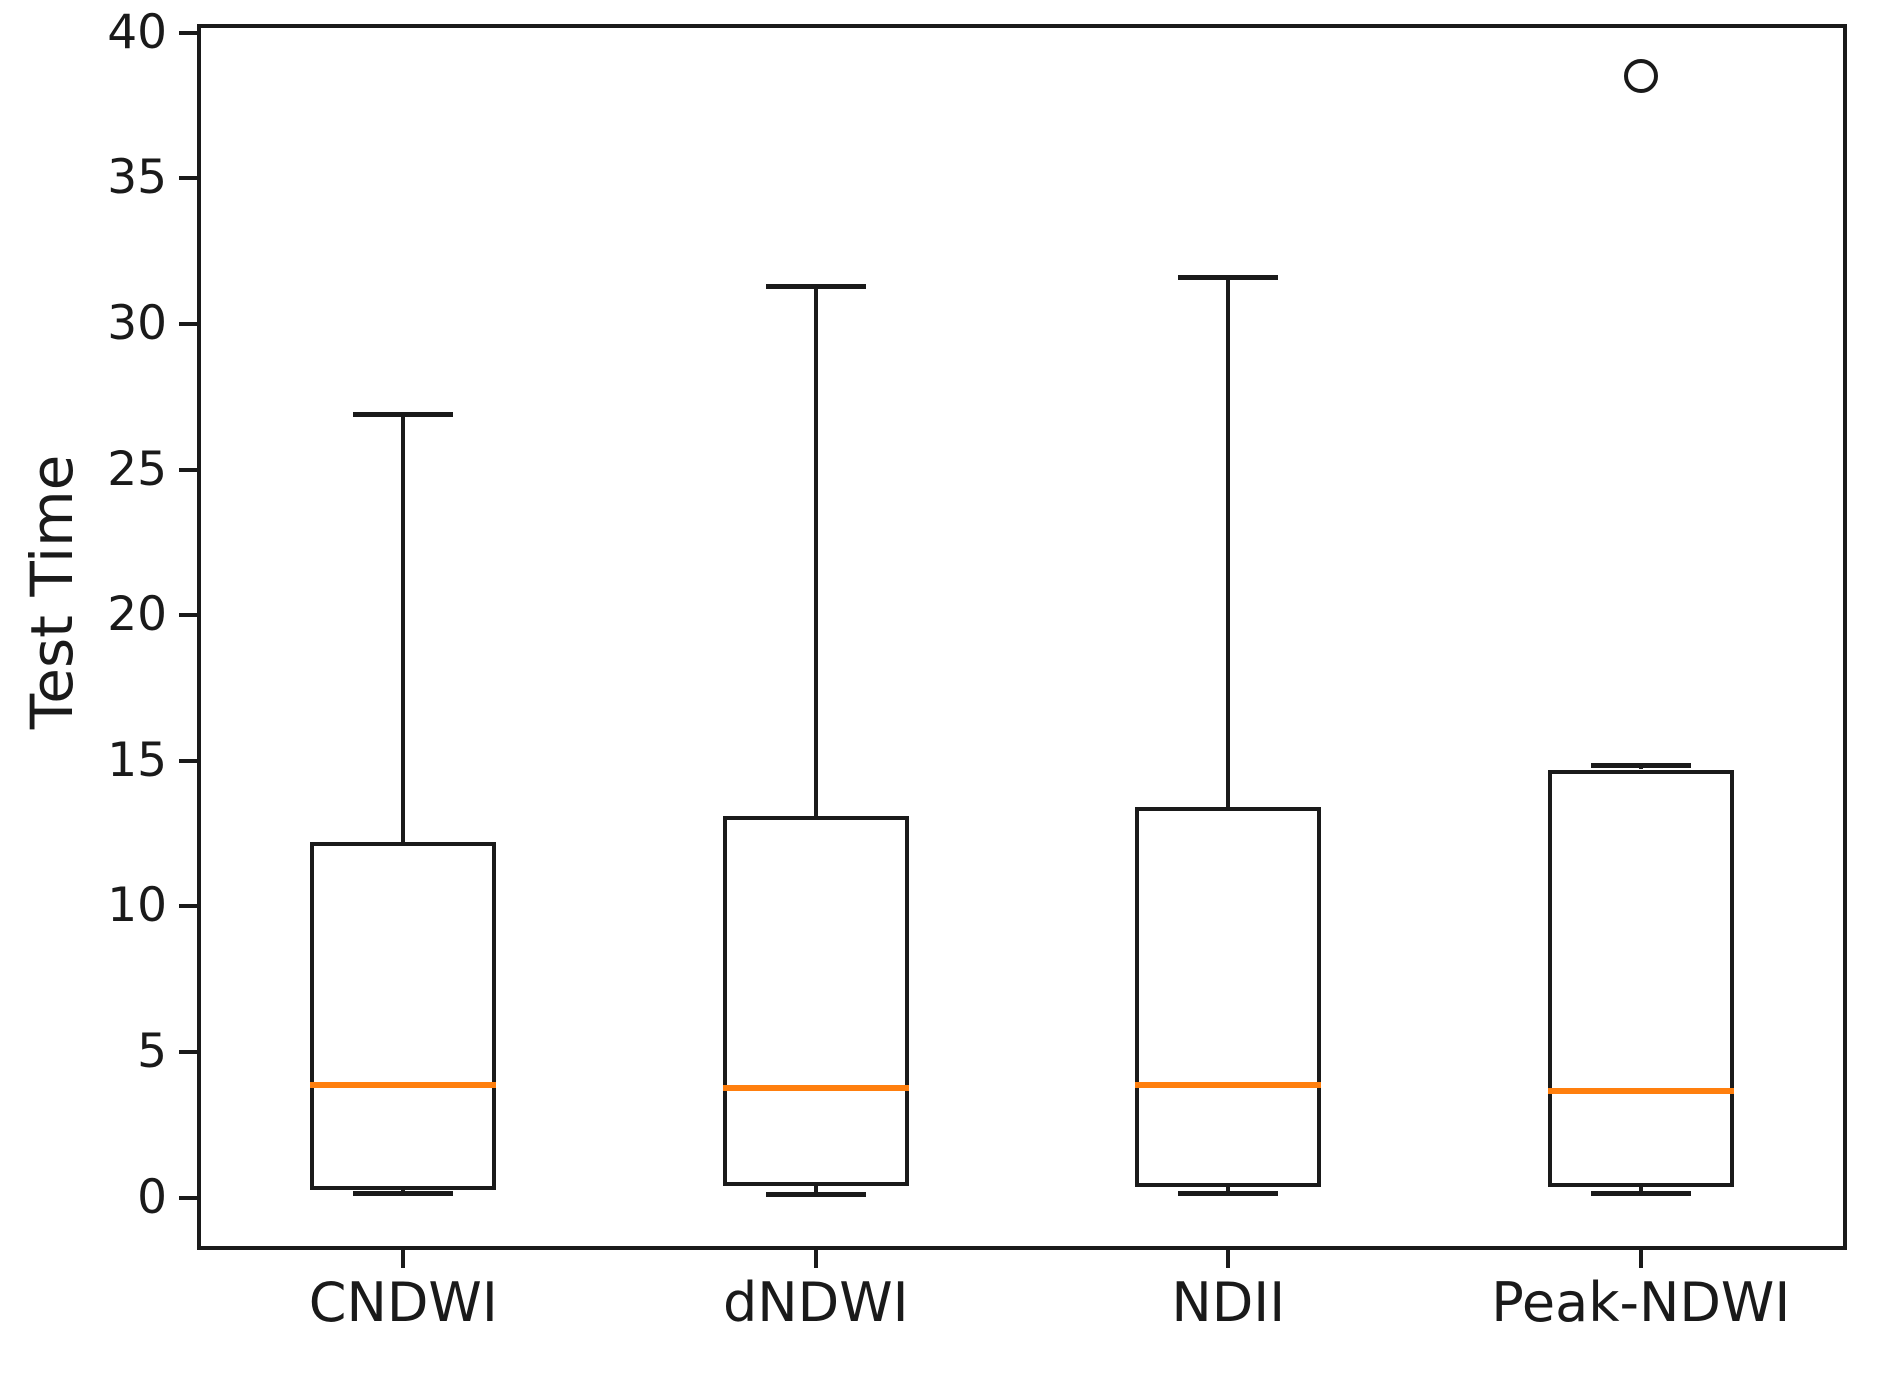 The height and width of the screenshot is (1373, 1880). Describe the element at coordinates (137, 760) in the screenshot. I see `y-tick-label: 15` at that location.